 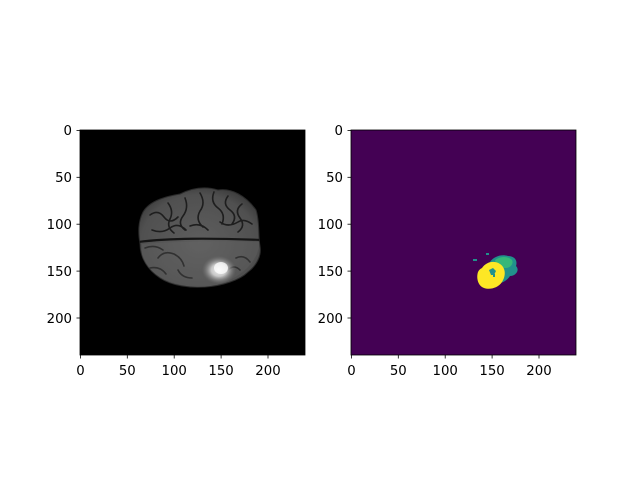 What do you see at coordinates (445, 371) in the screenshot?
I see `mask-x-tick-label: 100` at bounding box center [445, 371].